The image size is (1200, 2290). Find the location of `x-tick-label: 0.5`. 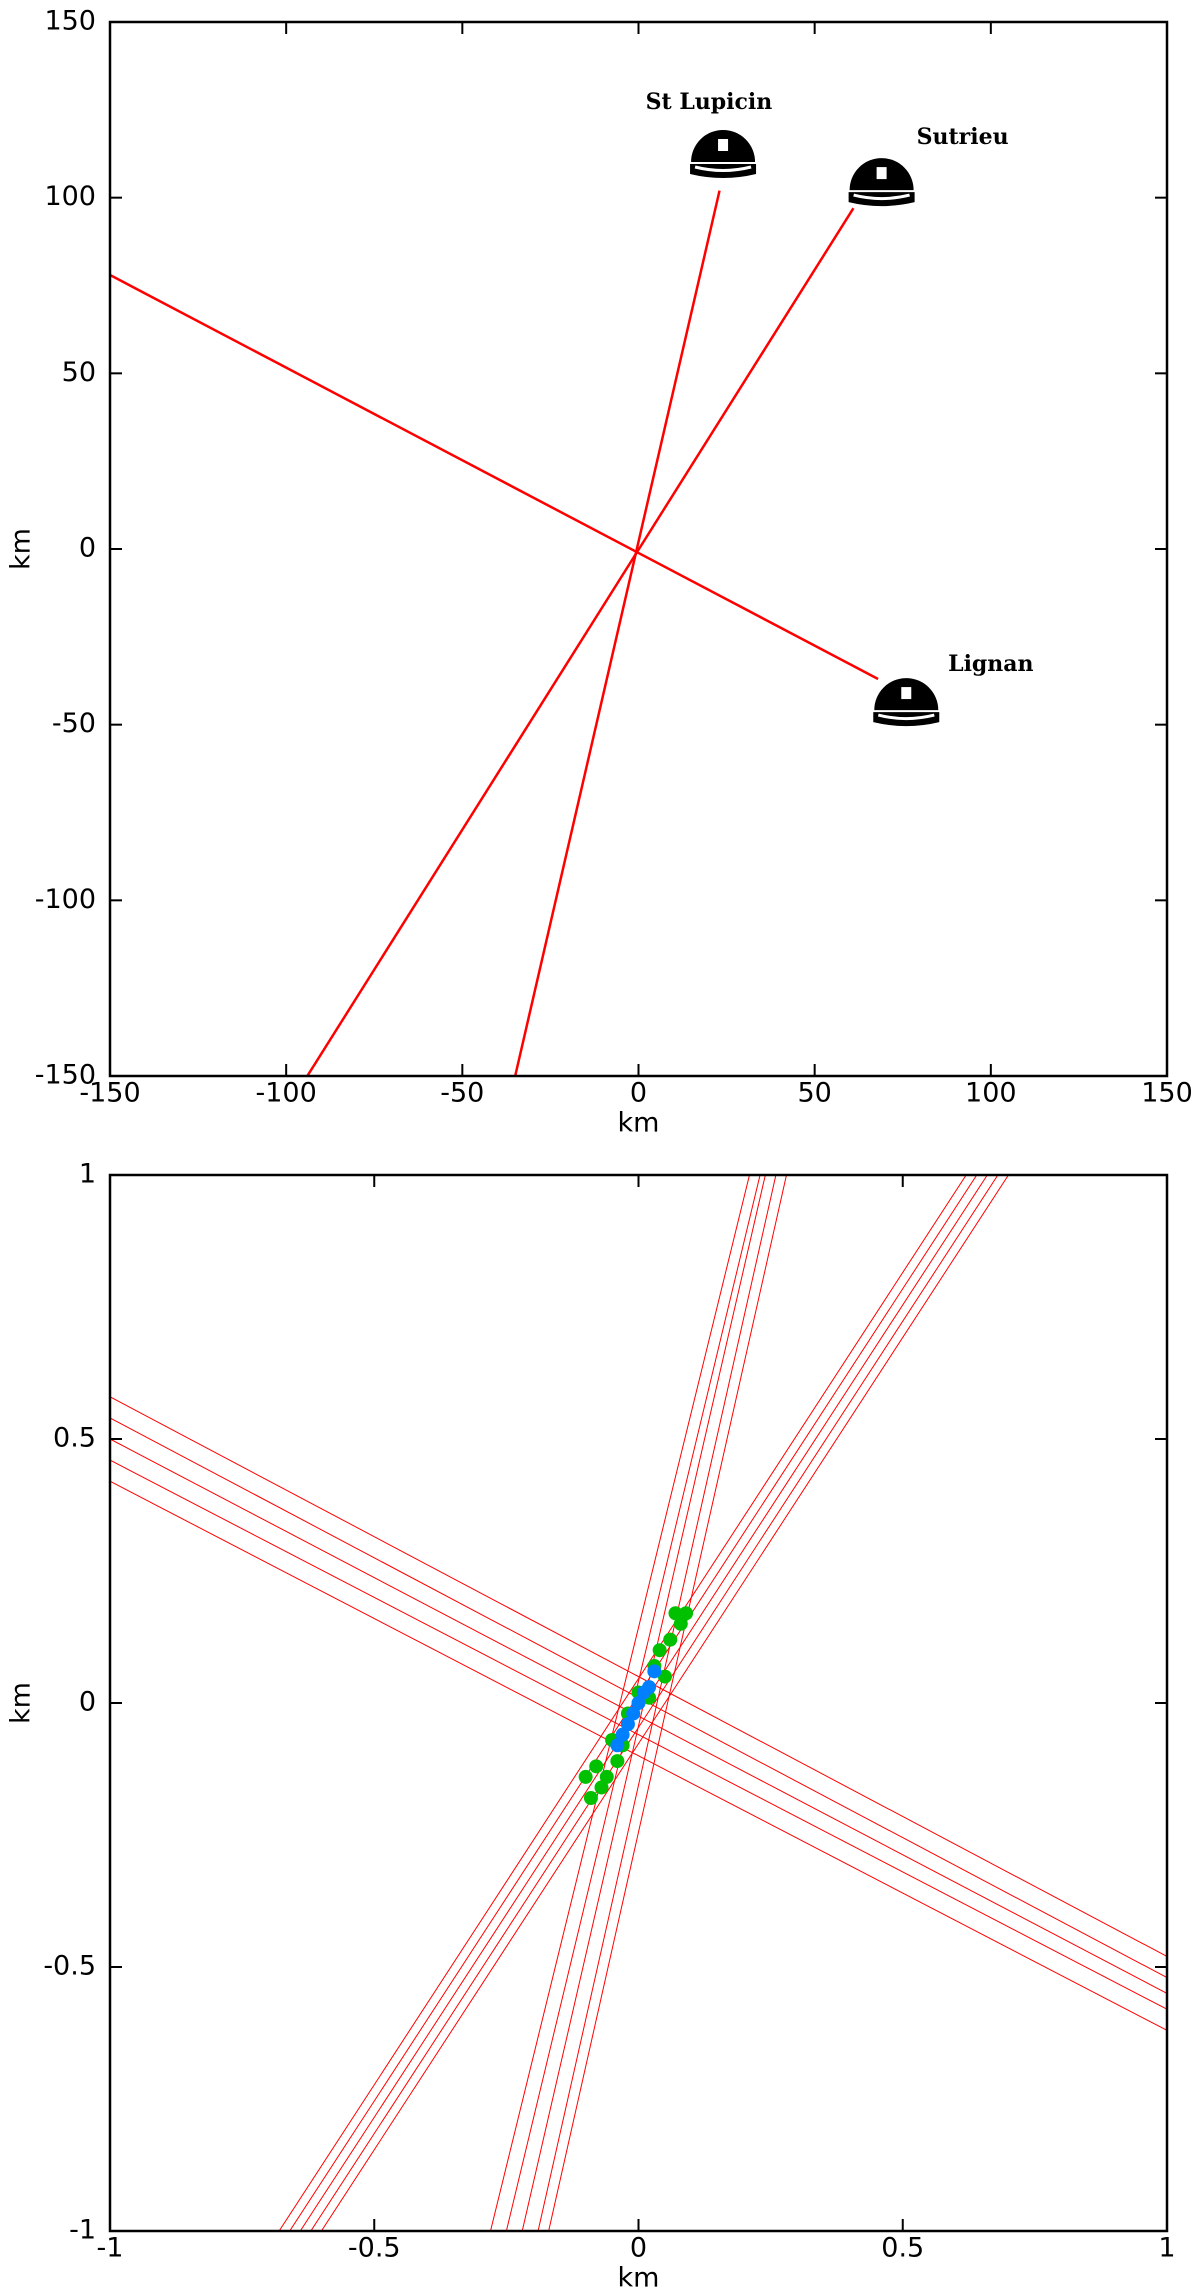

x-tick-label: 0.5 is located at coordinates (902, 2248).